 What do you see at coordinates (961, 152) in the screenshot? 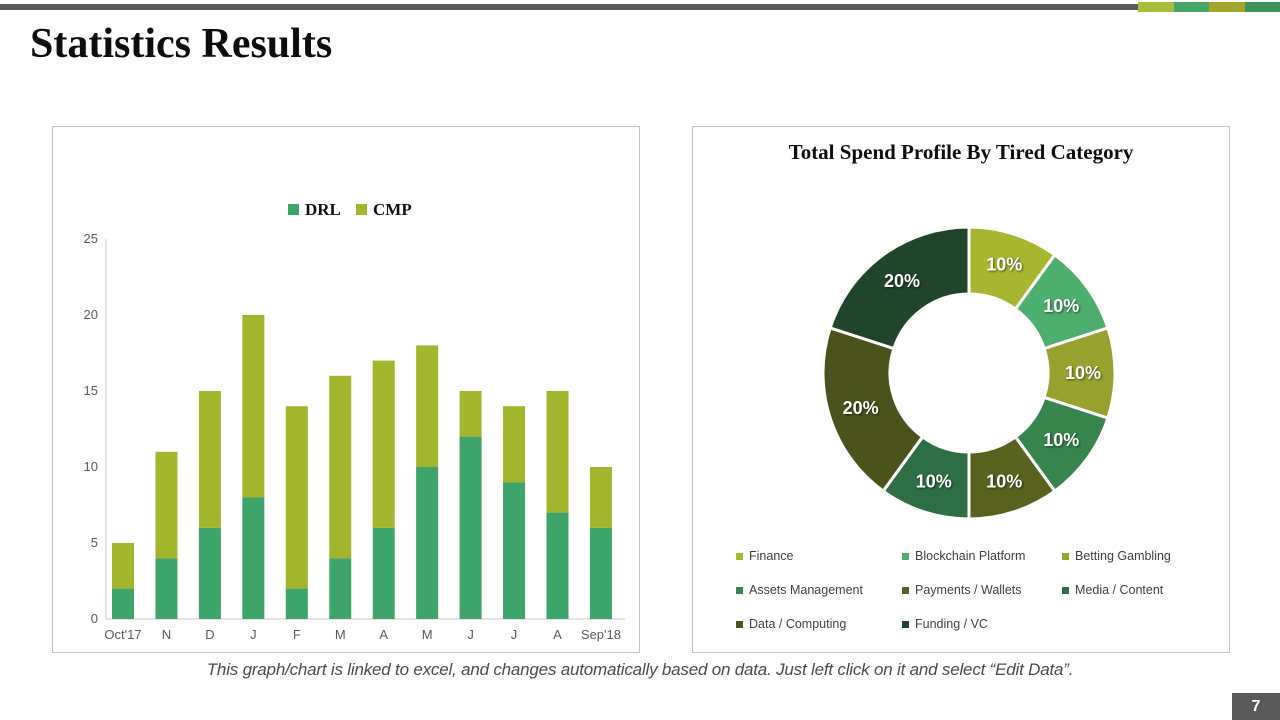
I see `pie-chart-title: Total Spend Profile By Tired Category` at bounding box center [961, 152].